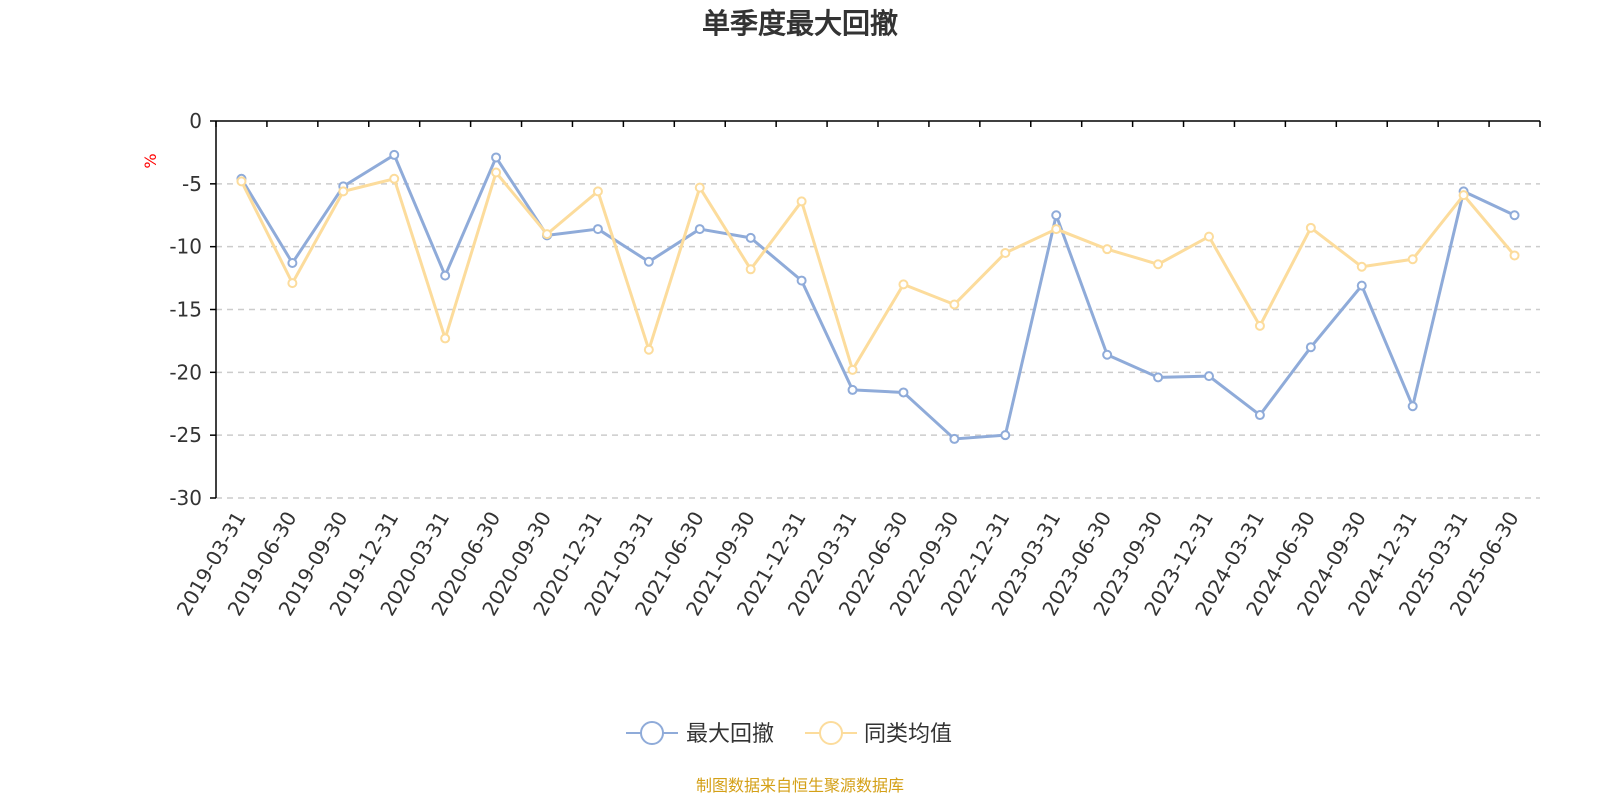  Describe the element at coordinates (185, 435) in the screenshot. I see `y-tick-label: -25` at that location.